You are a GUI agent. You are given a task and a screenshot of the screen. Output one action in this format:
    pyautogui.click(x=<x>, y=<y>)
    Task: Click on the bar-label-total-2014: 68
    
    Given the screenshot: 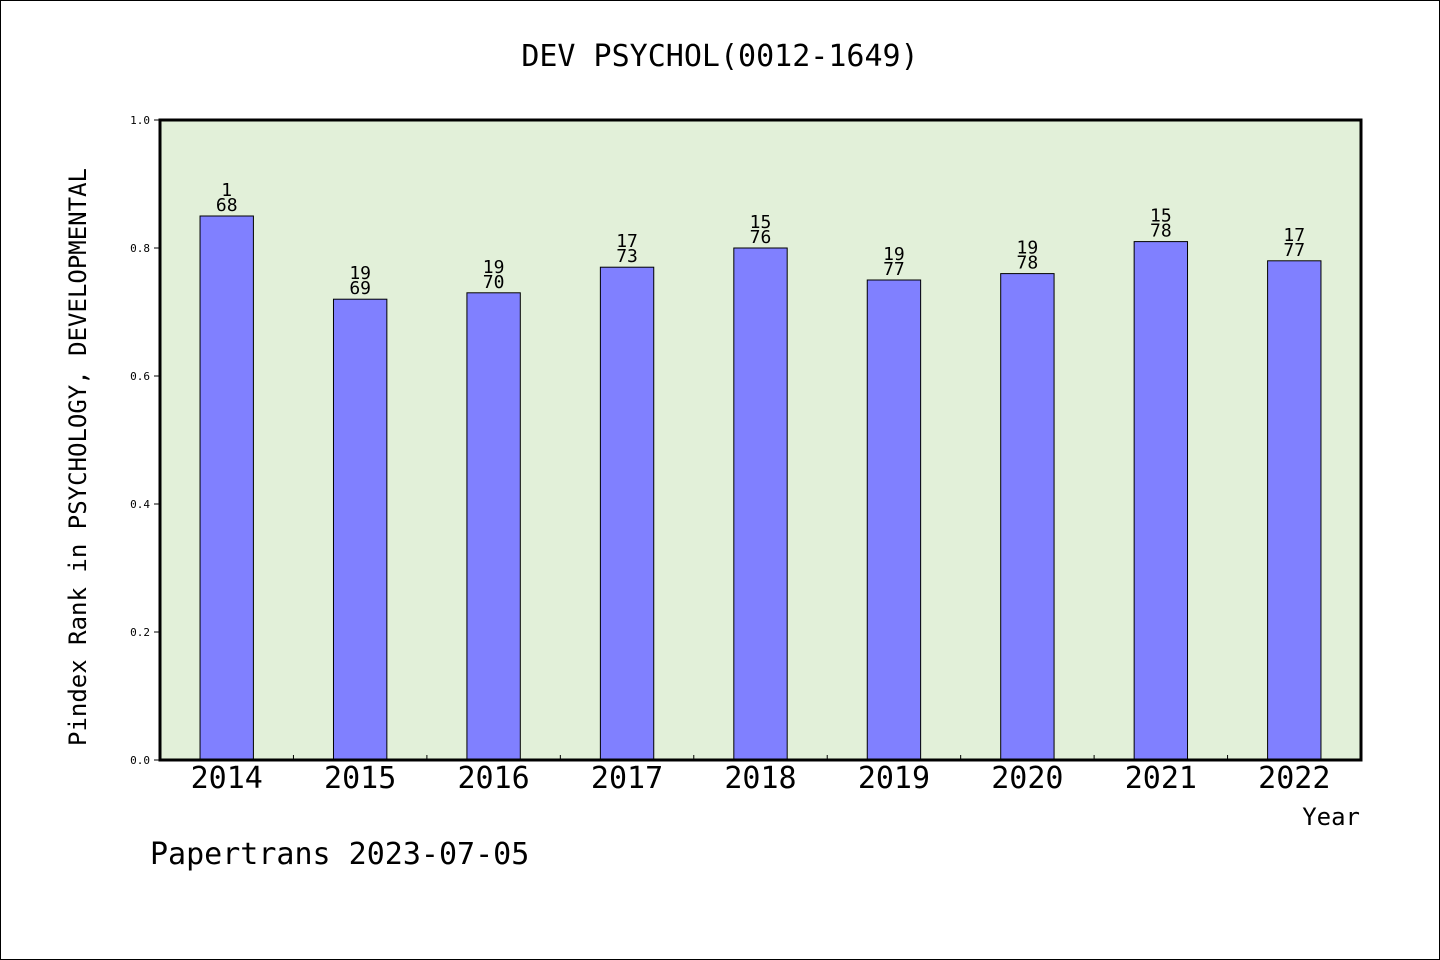 What is the action you would take?
    pyautogui.click(x=227, y=205)
    